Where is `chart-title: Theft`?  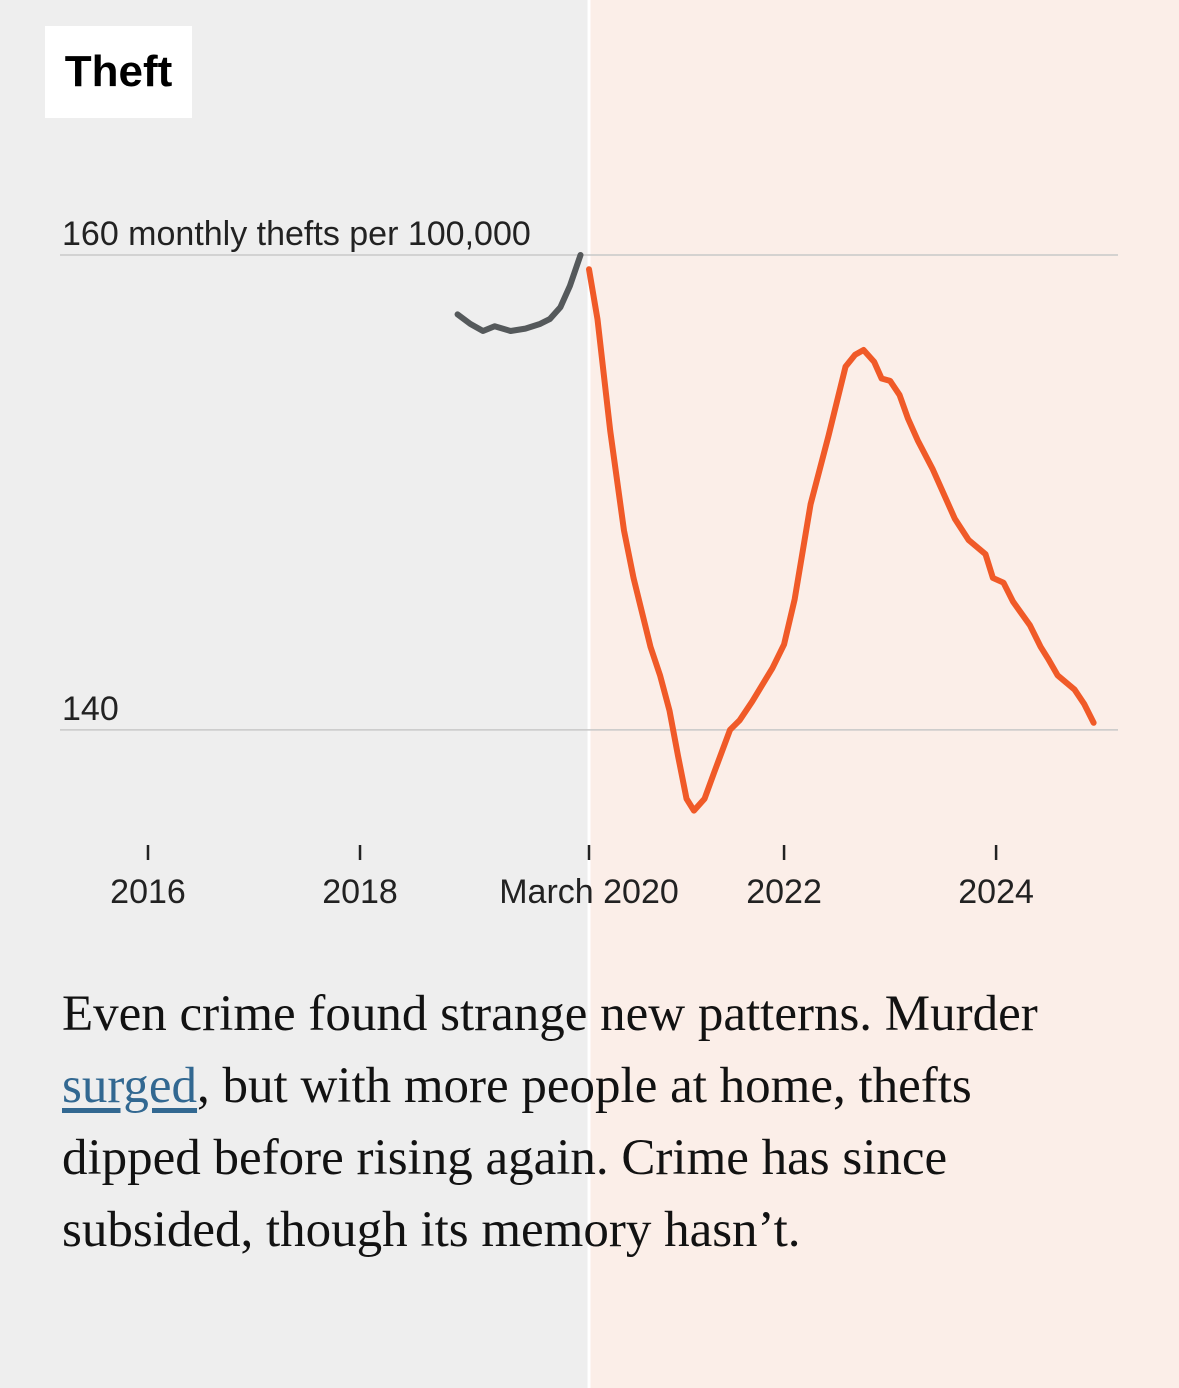 chart-title: Theft is located at coordinates (118, 72).